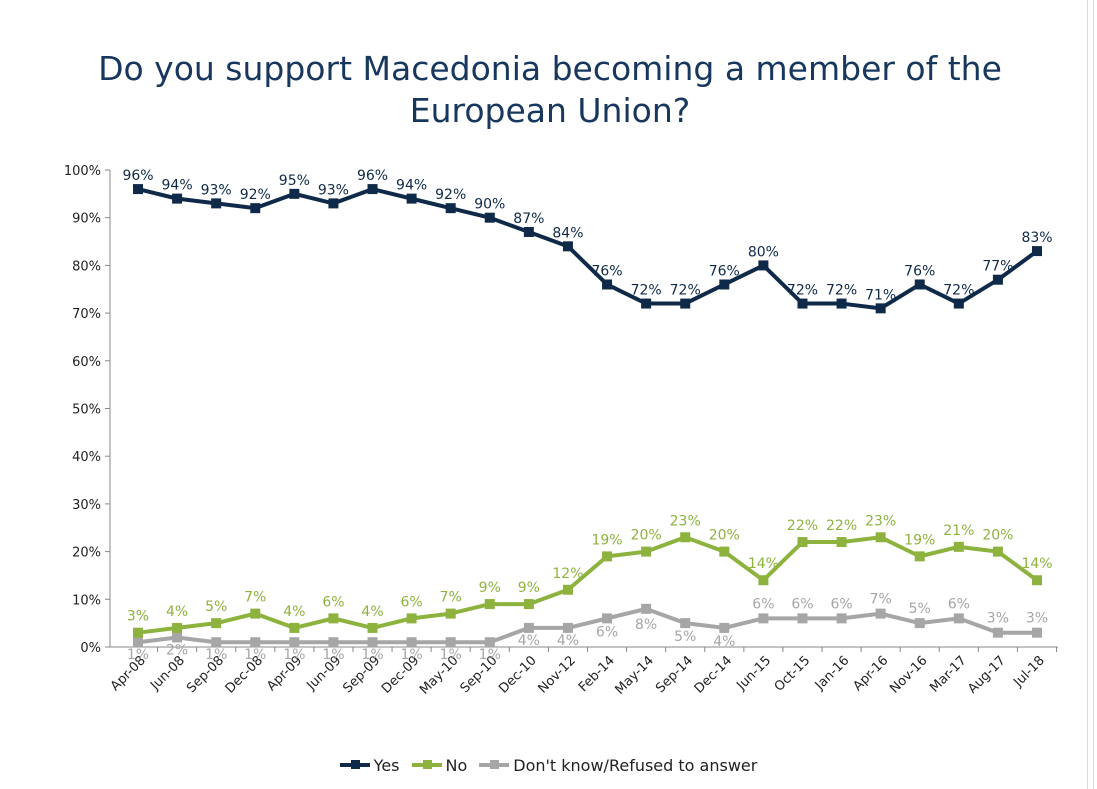  I want to click on x-tick-label: Jun-08, so click(167, 673).